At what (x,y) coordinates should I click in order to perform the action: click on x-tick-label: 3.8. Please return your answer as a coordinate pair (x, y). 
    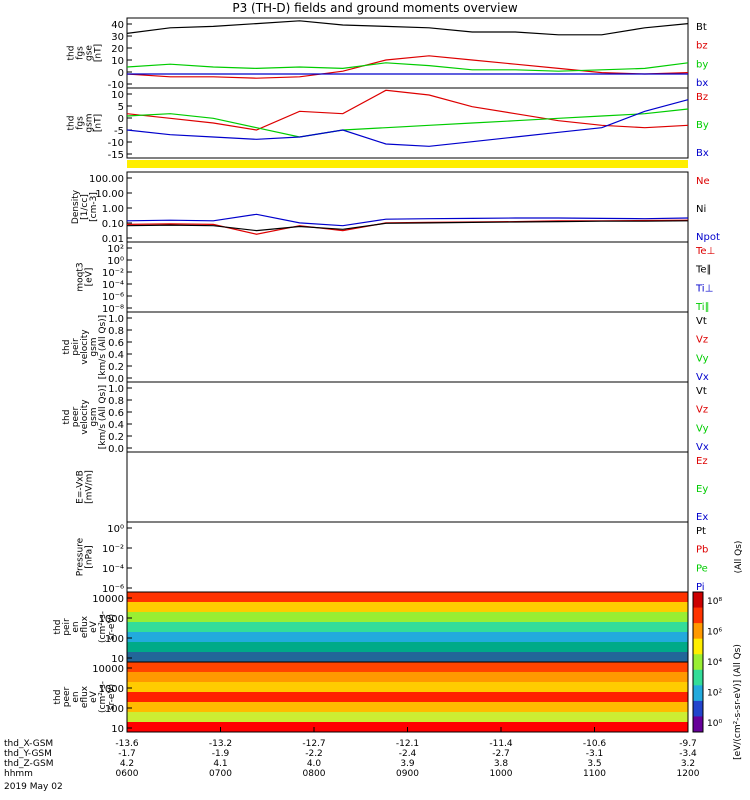
    Looking at the image, I should click on (501, 764).